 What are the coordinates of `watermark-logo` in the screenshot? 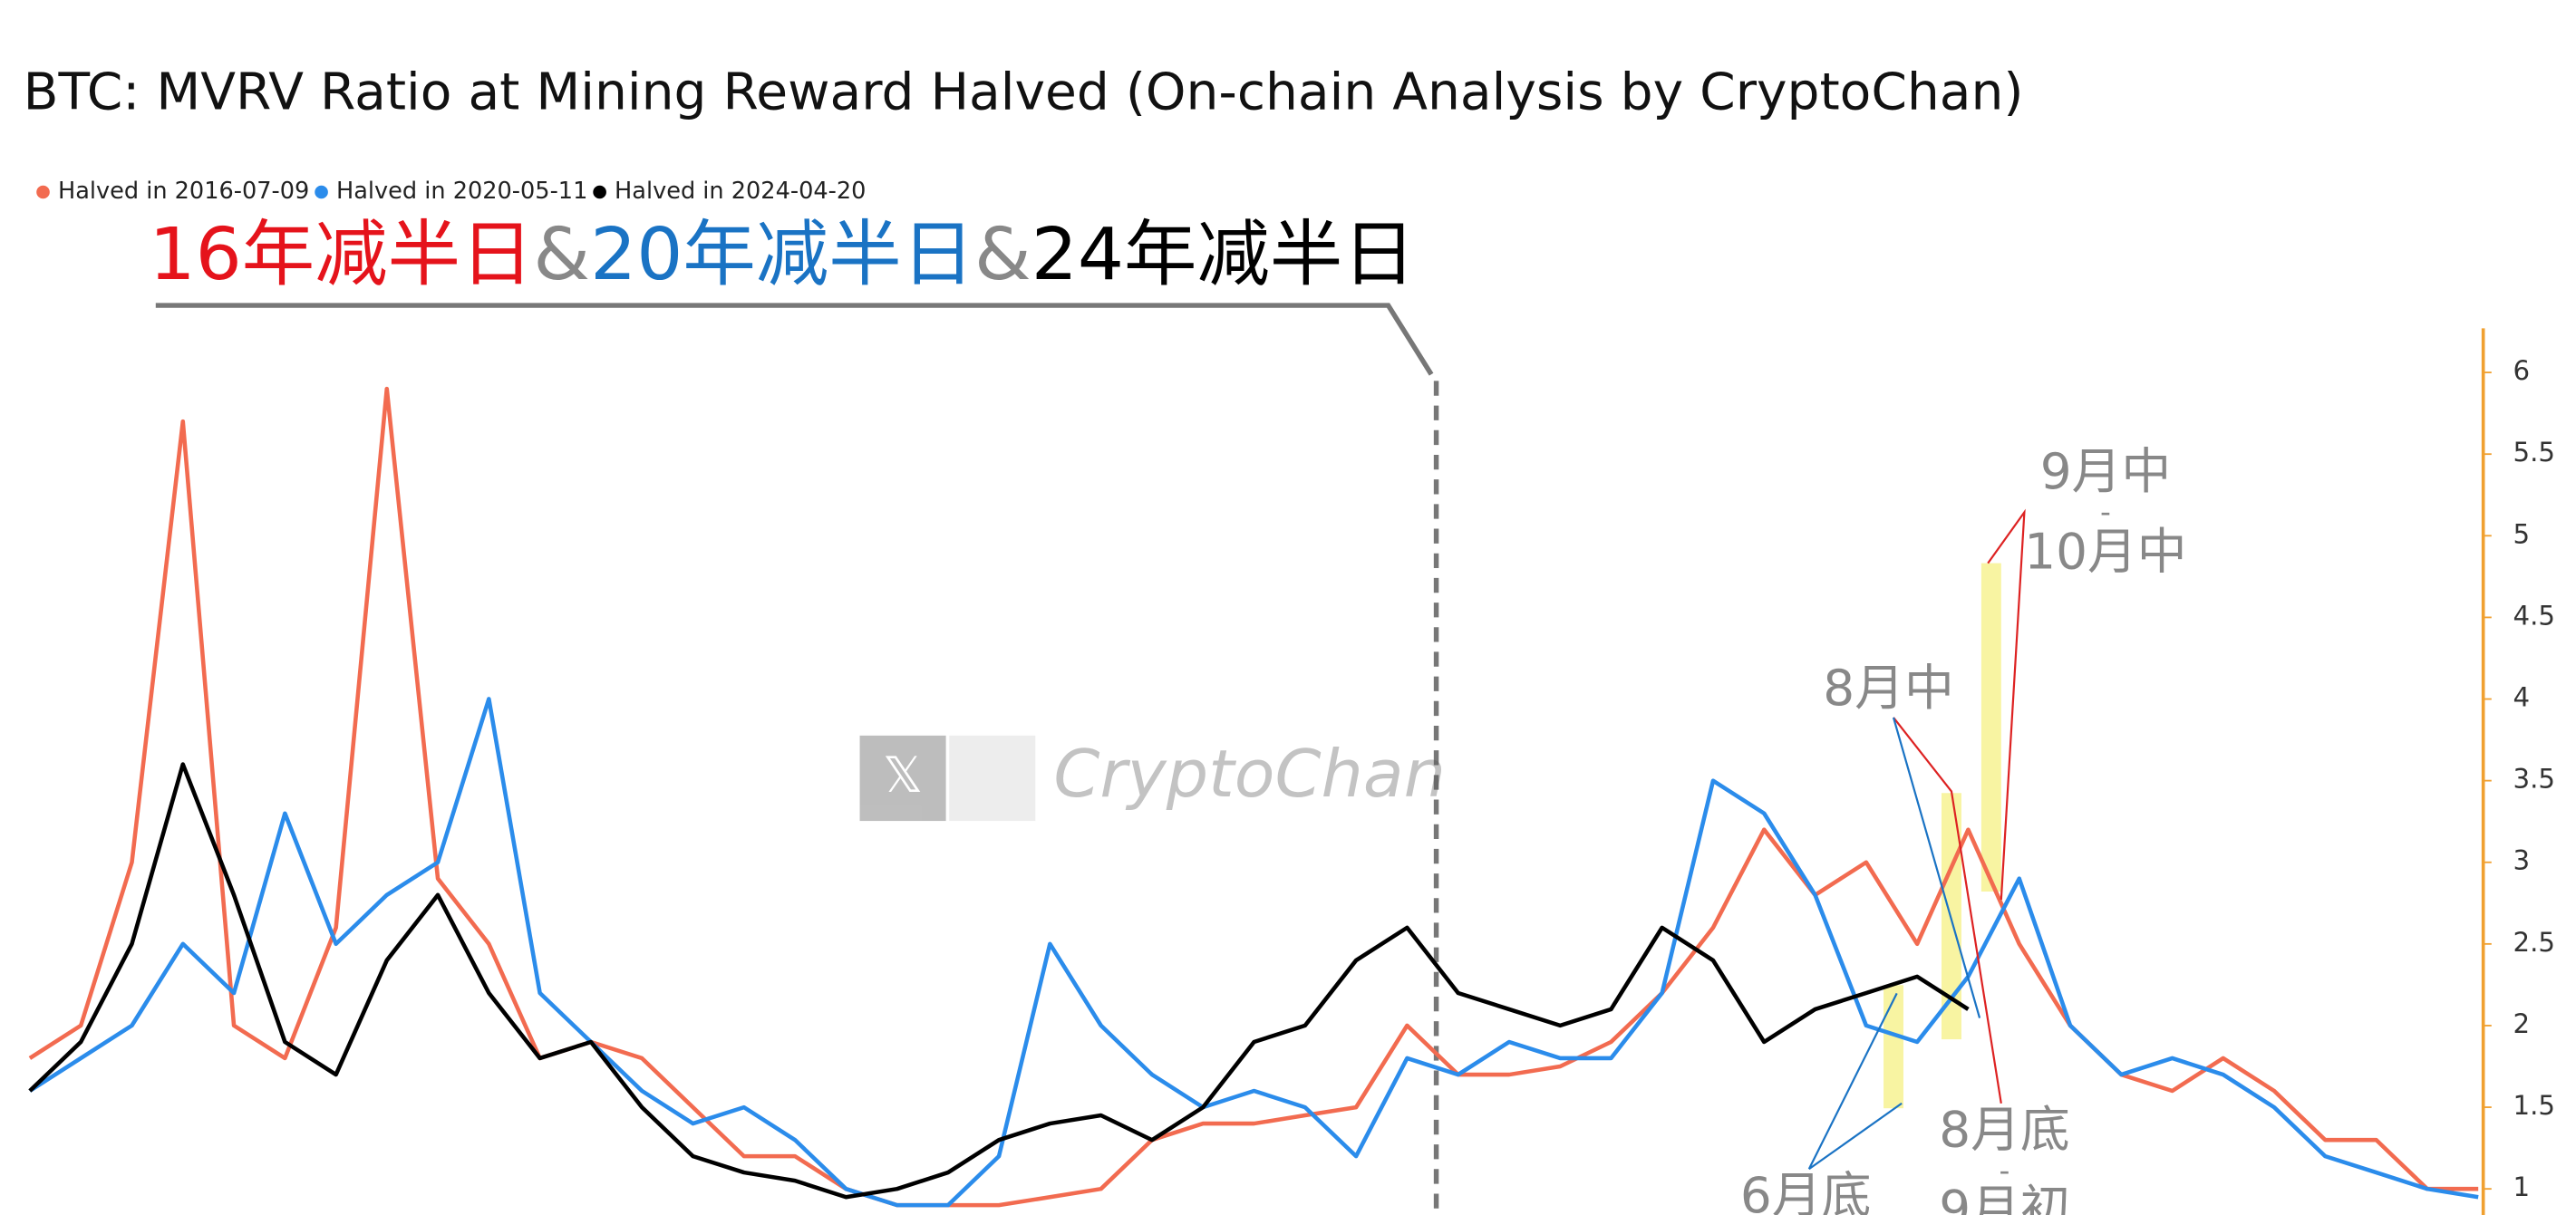 It's located at (902, 778).